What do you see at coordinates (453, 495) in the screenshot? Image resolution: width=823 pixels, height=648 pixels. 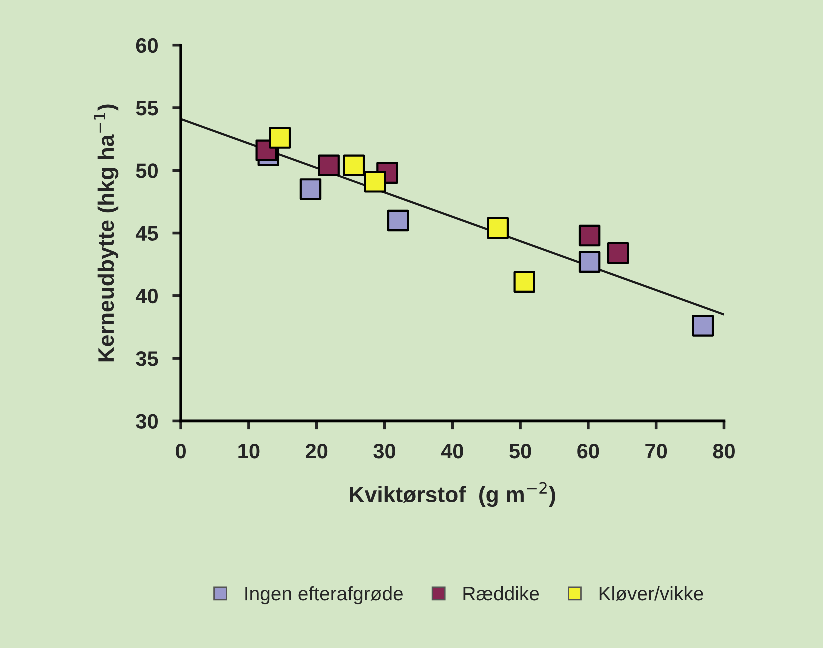 I see `x-axis-title: Kviktørstof (g m$^{−2}$)` at bounding box center [453, 495].